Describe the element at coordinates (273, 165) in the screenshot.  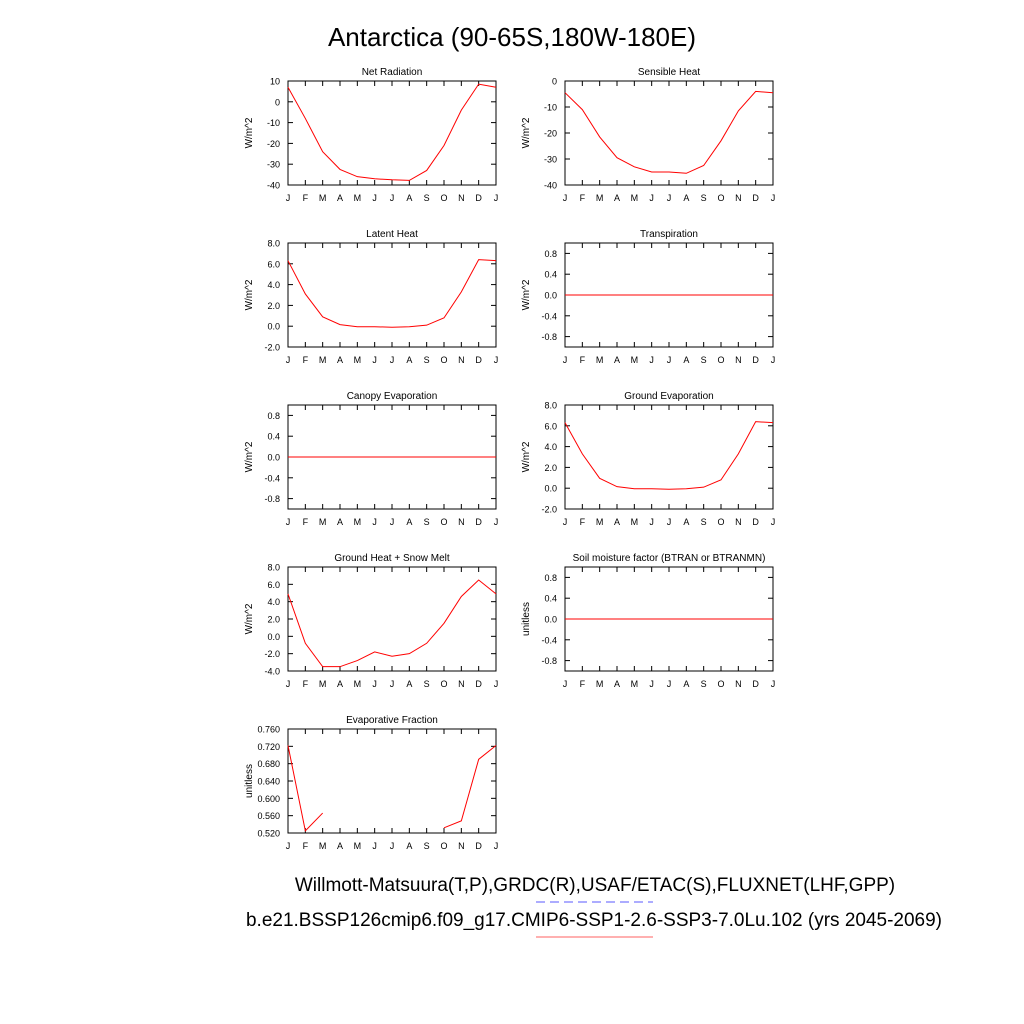
I see `y-tick-label: -30` at that location.